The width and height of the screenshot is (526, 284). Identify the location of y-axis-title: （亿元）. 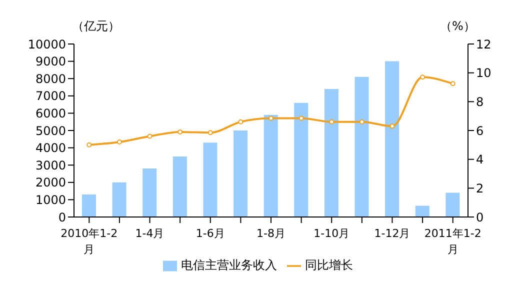
(96, 26).